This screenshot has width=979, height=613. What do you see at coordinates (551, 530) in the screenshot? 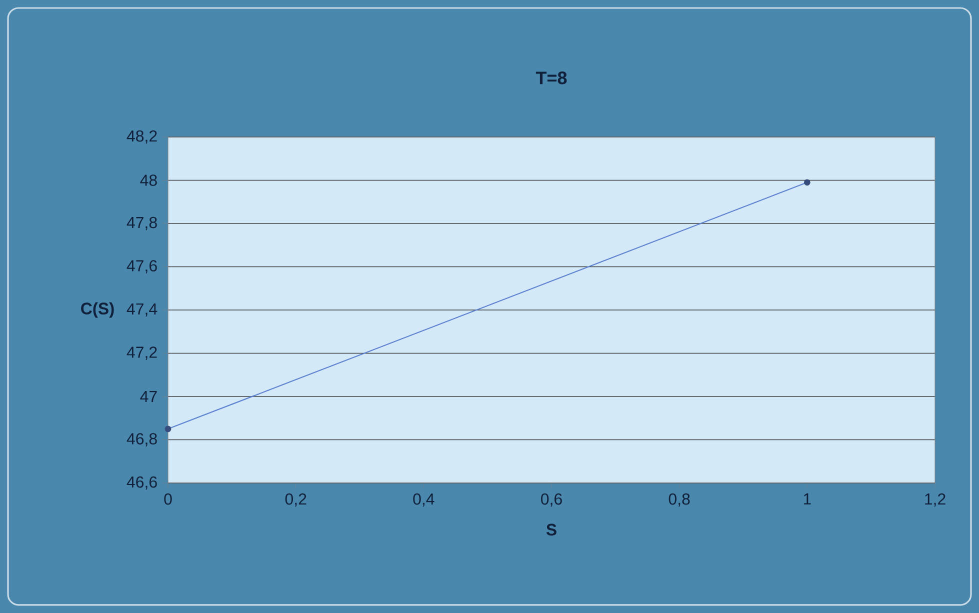
I see `x-axis-title: S` at bounding box center [551, 530].